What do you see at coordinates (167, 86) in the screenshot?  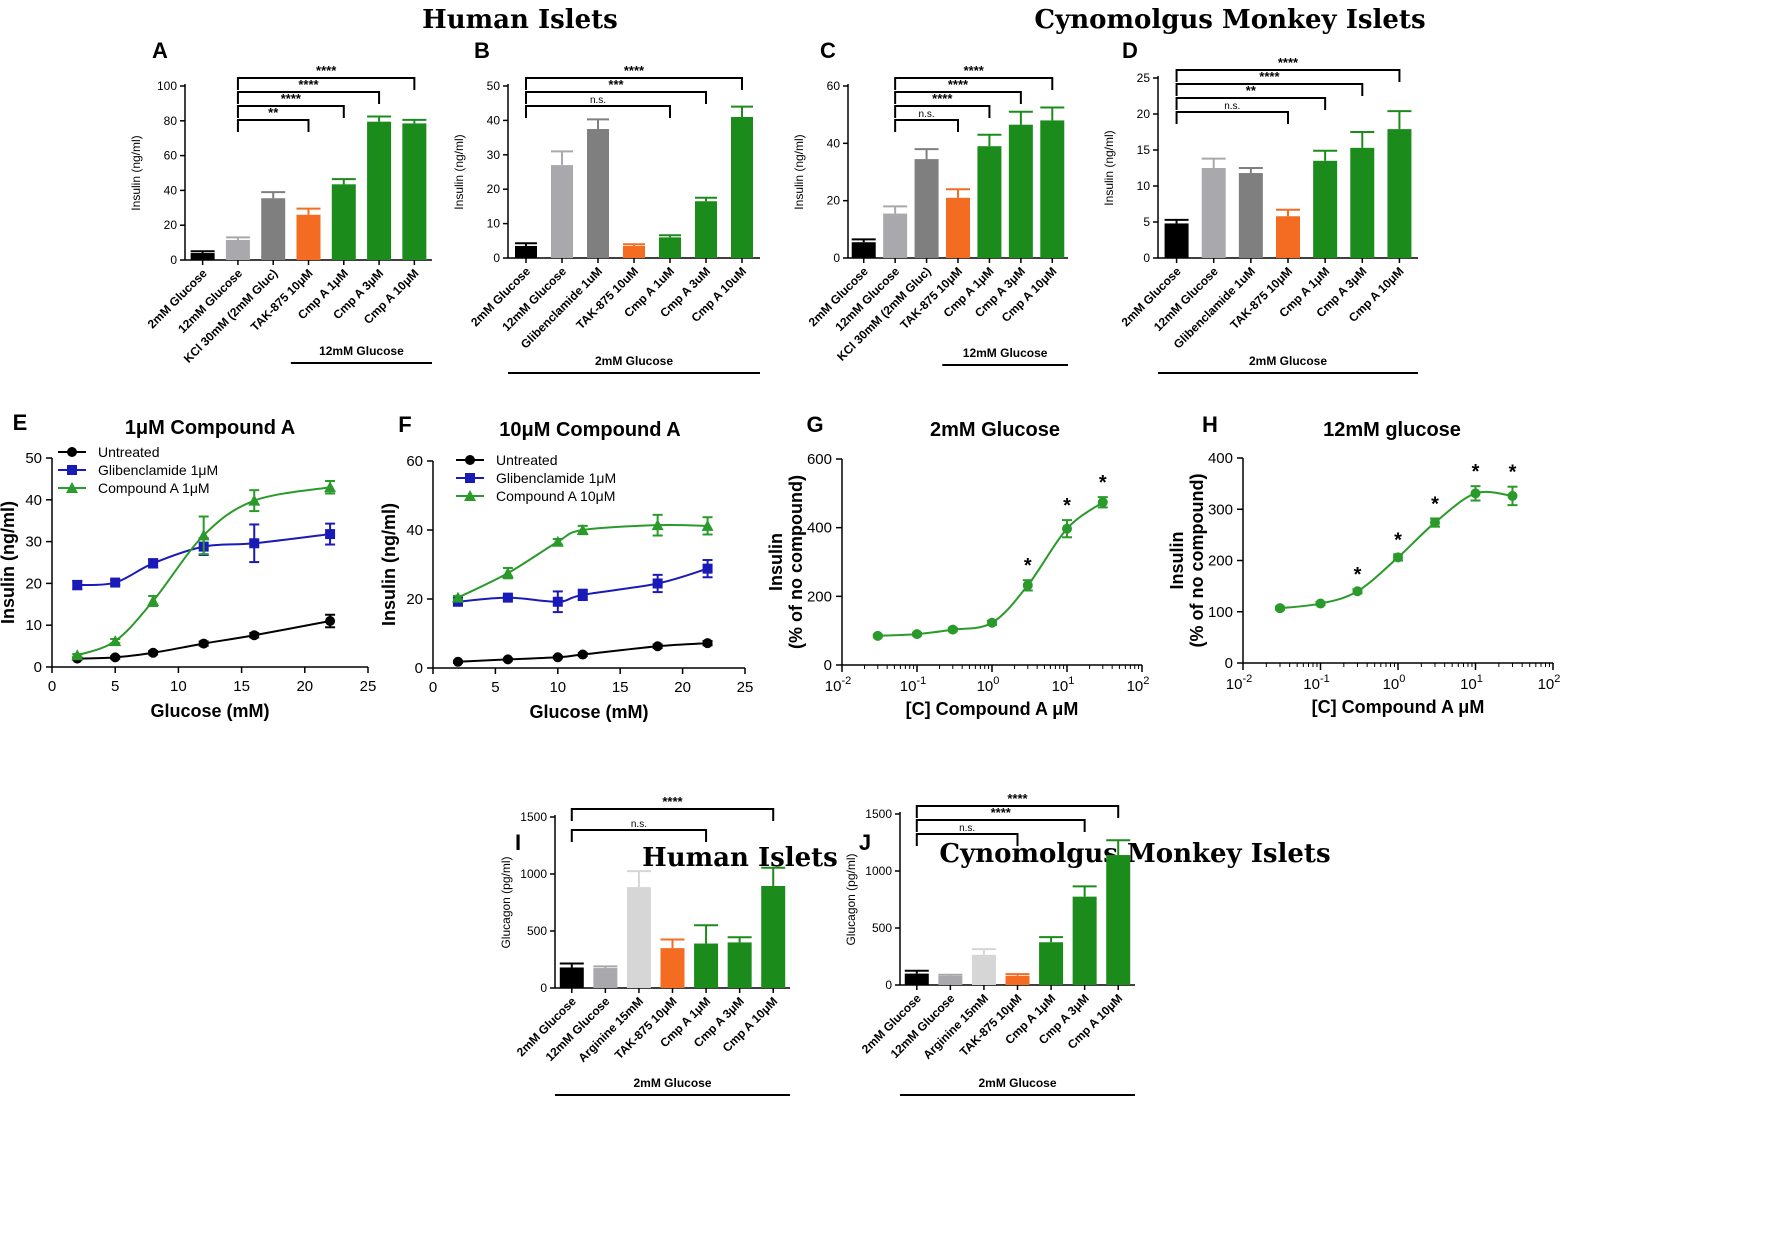 I see `y-tick-label: 100` at bounding box center [167, 86].